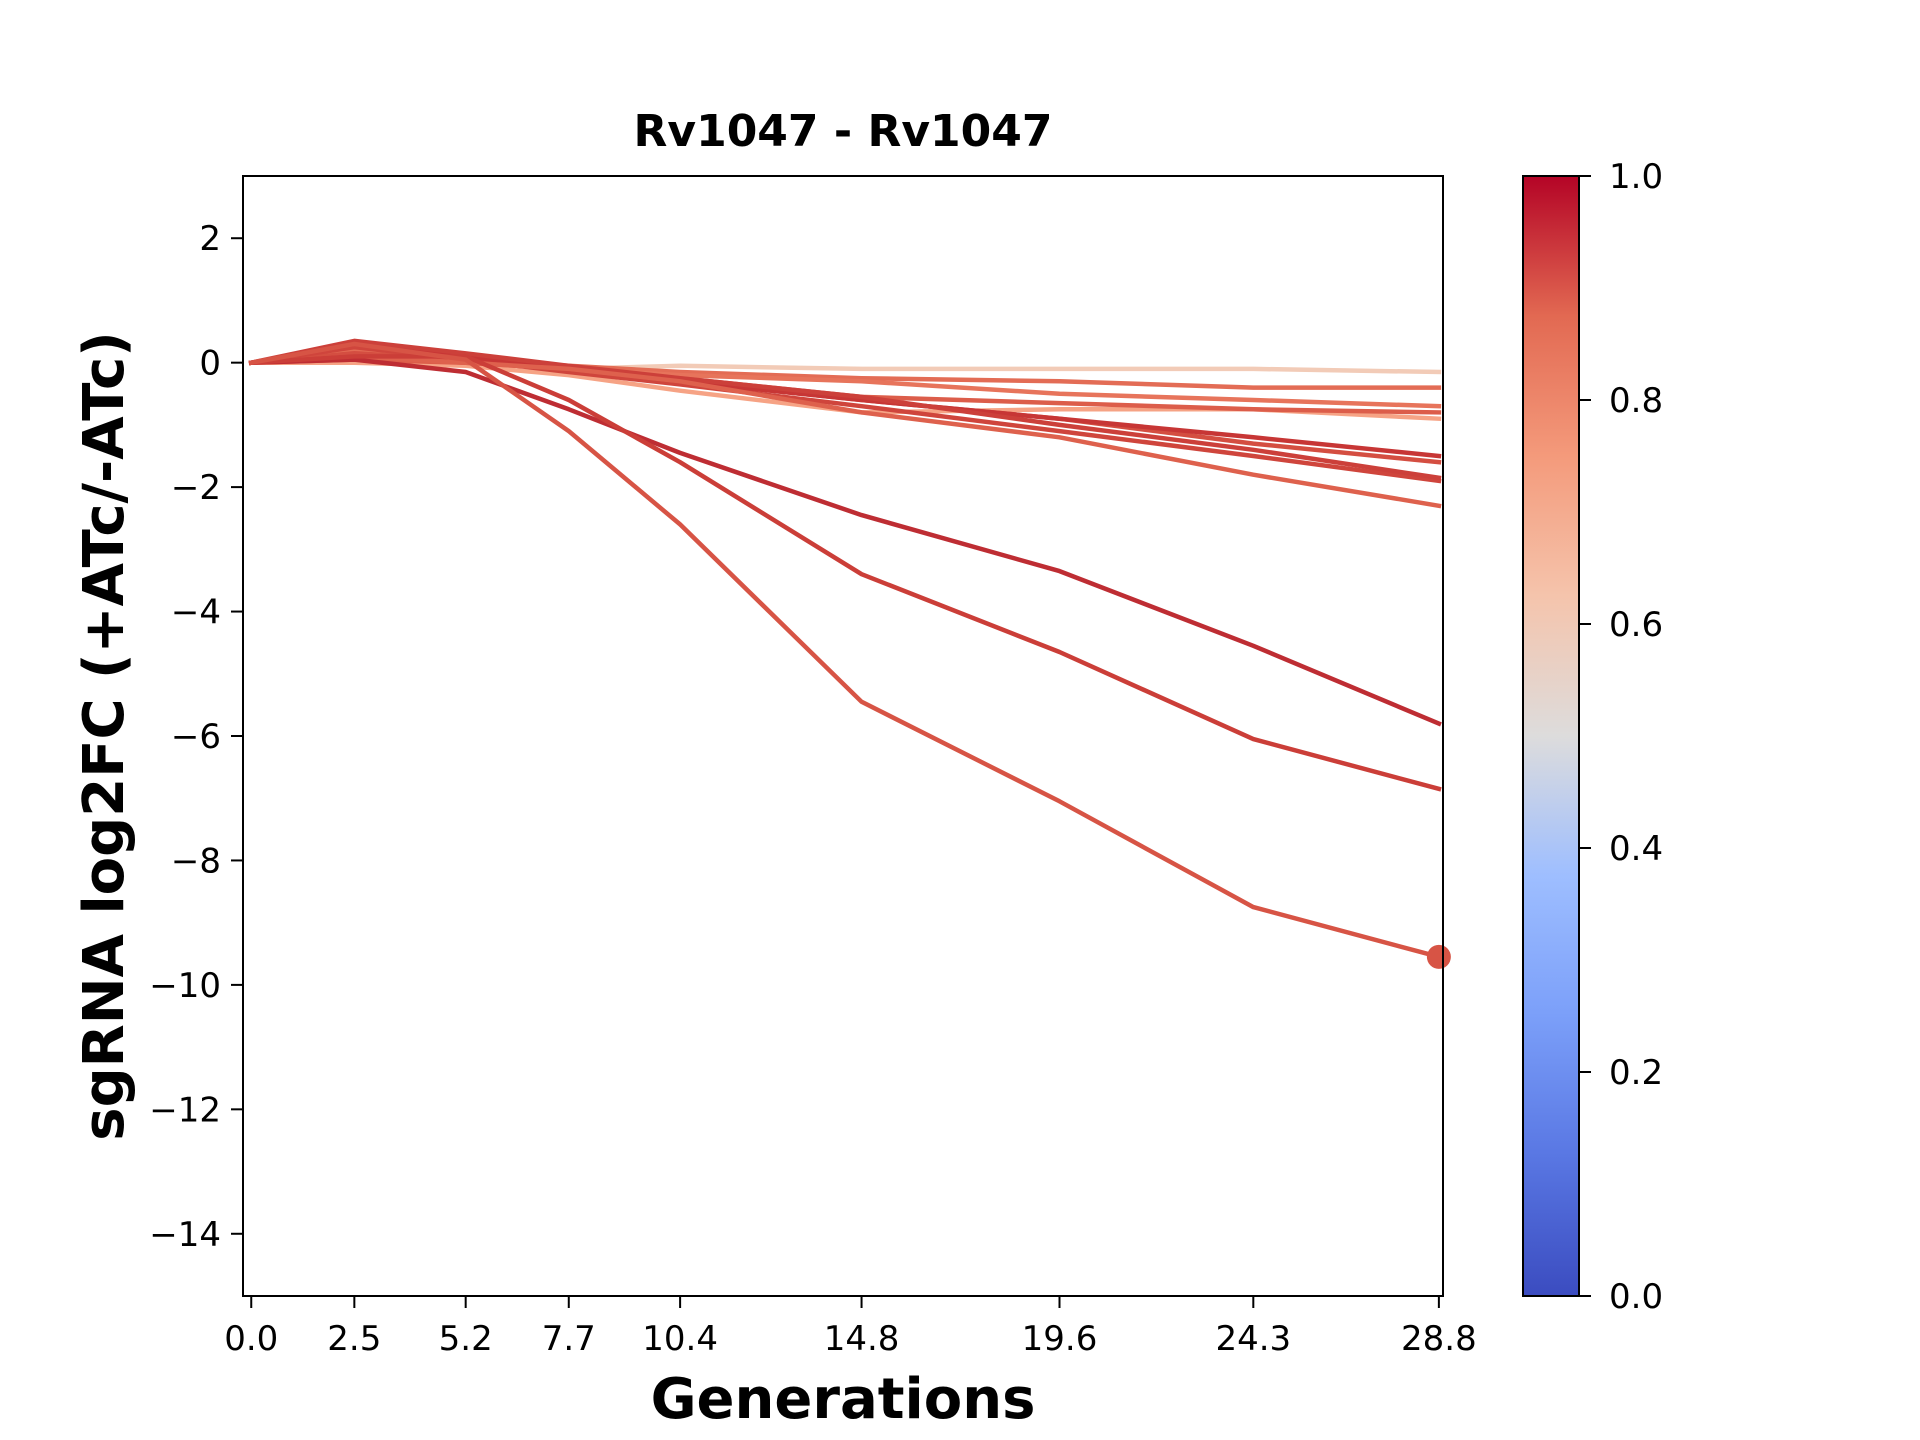  What do you see at coordinates (1636, 625) in the screenshot?
I see `colorbar-tick-label: 0.6` at bounding box center [1636, 625].